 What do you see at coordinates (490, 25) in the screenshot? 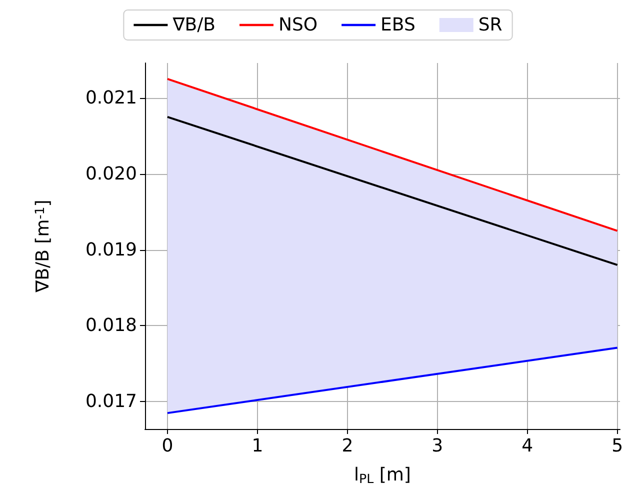
I see `legend-label: SR` at bounding box center [490, 25].